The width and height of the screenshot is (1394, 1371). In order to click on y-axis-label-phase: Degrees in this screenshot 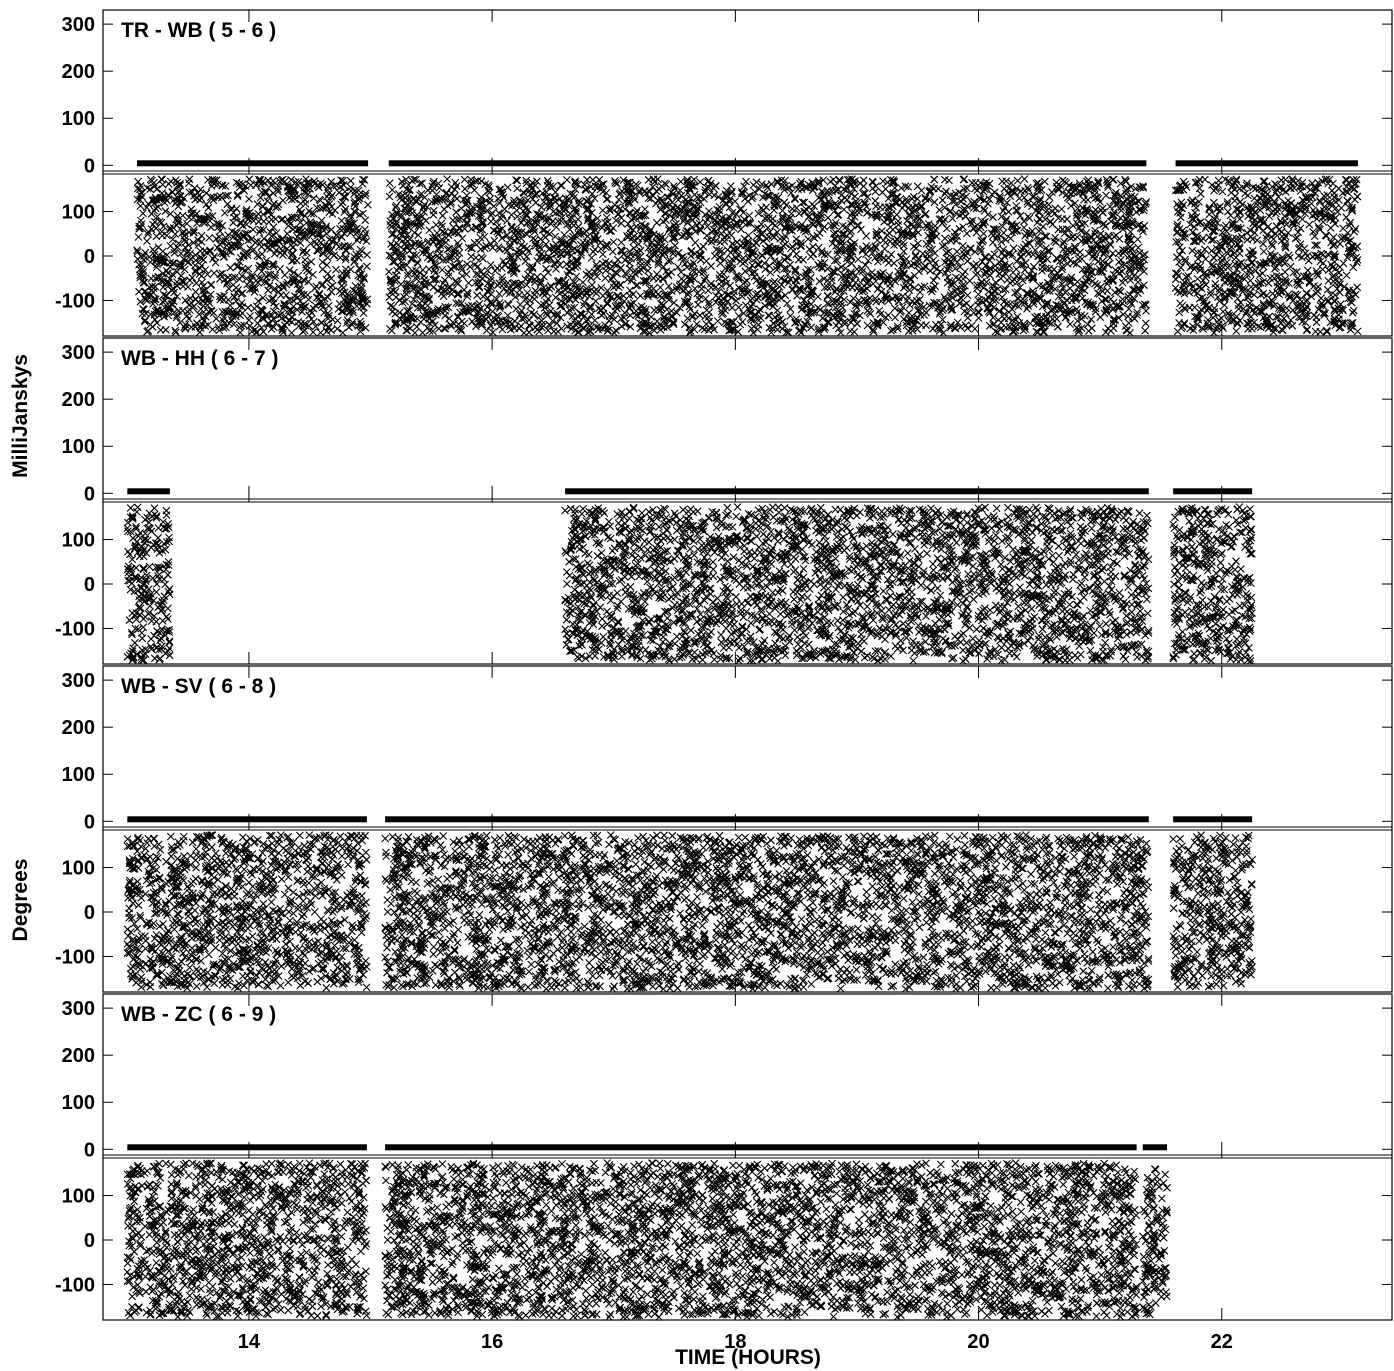, I will do `click(20, 900)`.